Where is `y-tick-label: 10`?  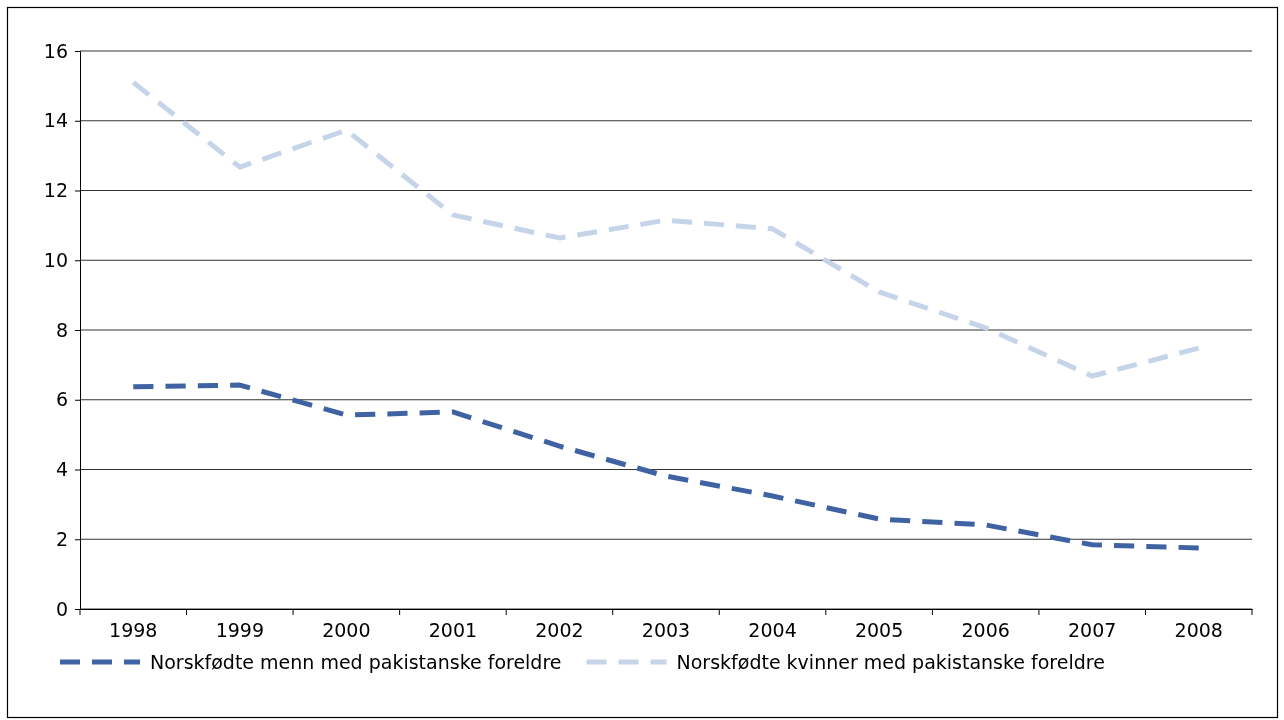
y-tick-label: 10 is located at coordinates (55, 259).